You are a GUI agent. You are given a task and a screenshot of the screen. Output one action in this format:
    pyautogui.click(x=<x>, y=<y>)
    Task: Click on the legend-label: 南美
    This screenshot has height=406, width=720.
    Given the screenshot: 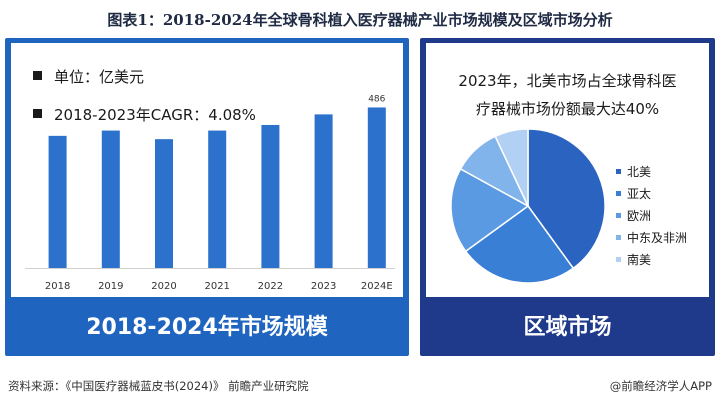 What is the action you would take?
    pyautogui.click(x=639, y=260)
    